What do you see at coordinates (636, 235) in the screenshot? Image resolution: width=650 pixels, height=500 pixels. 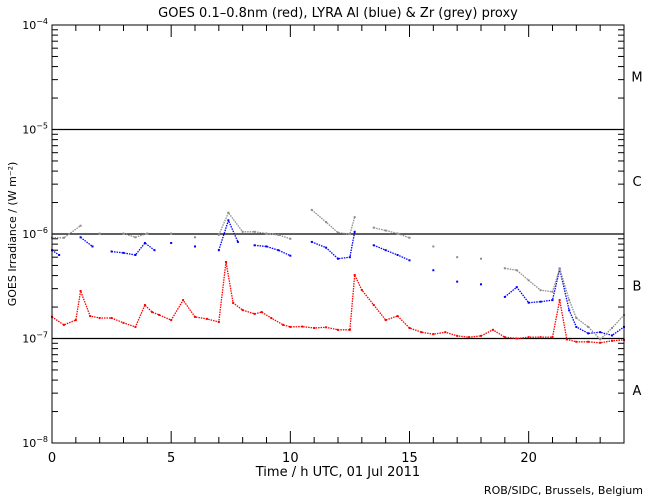 I see `flare-class-labels: M C B A` at bounding box center [636, 235].